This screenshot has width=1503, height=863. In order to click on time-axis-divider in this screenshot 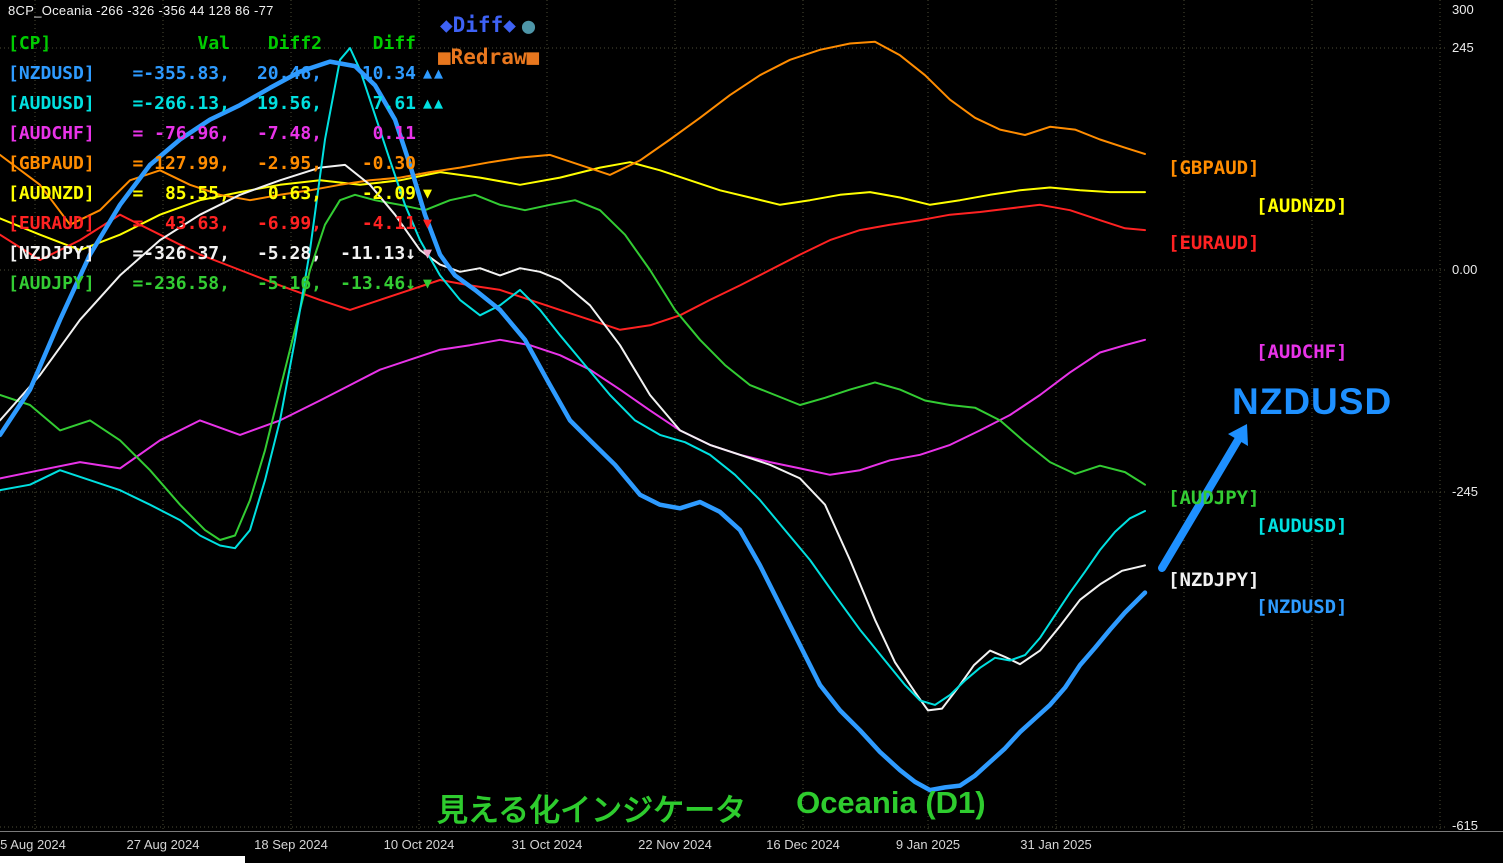, I will do `click(751, 831)`.